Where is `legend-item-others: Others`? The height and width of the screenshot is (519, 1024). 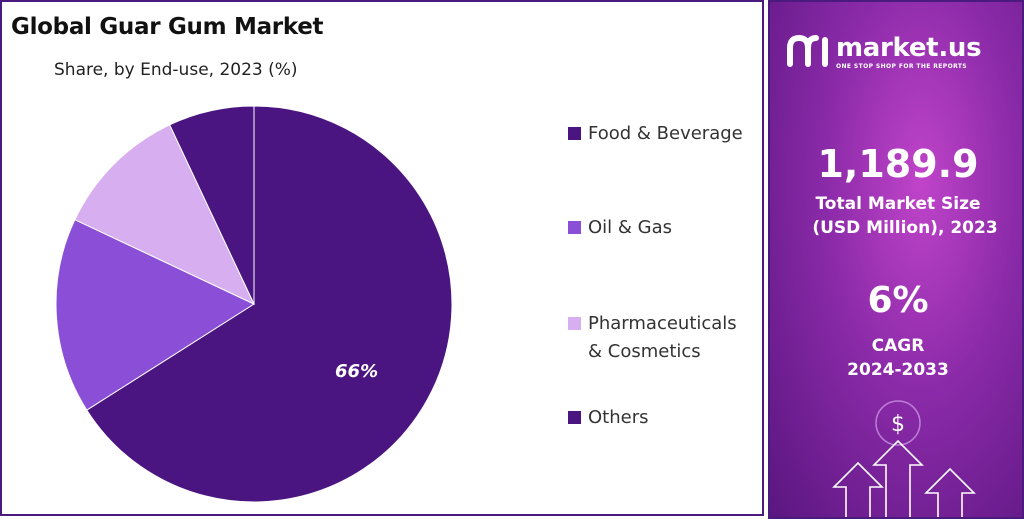 legend-item-others: Others is located at coordinates (608, 418).